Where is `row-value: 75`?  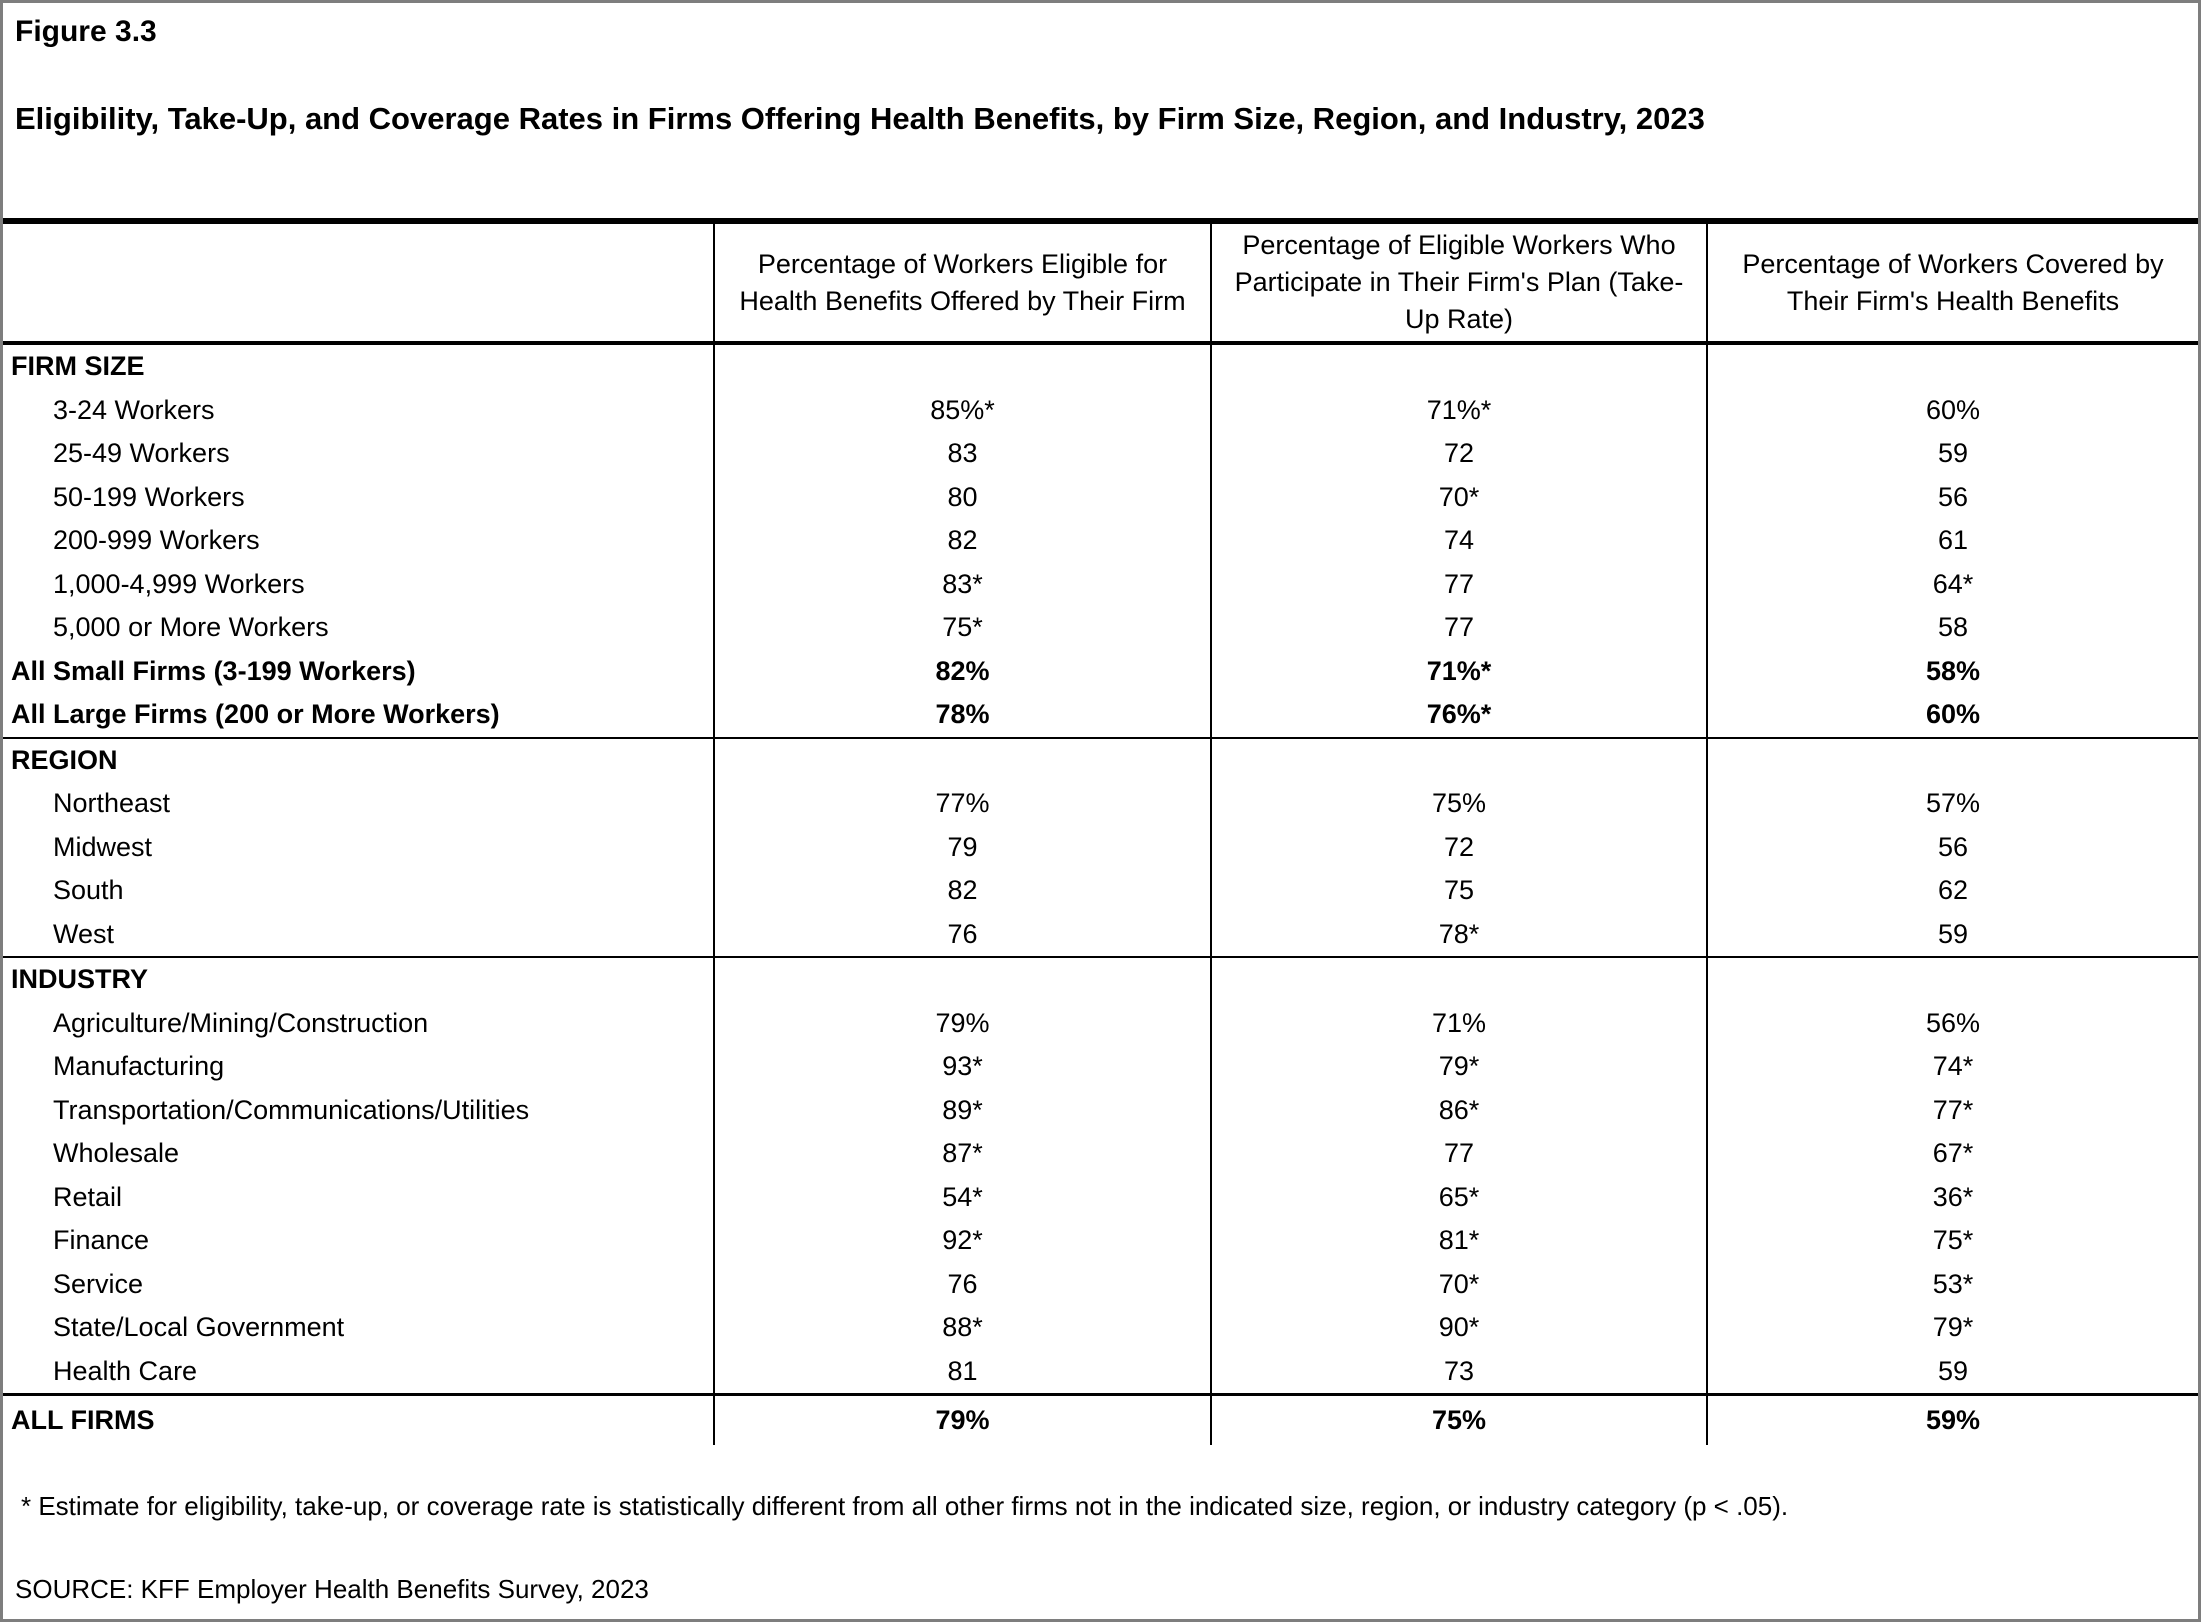
row-value: 75 is located at coordinates (1458, 891).